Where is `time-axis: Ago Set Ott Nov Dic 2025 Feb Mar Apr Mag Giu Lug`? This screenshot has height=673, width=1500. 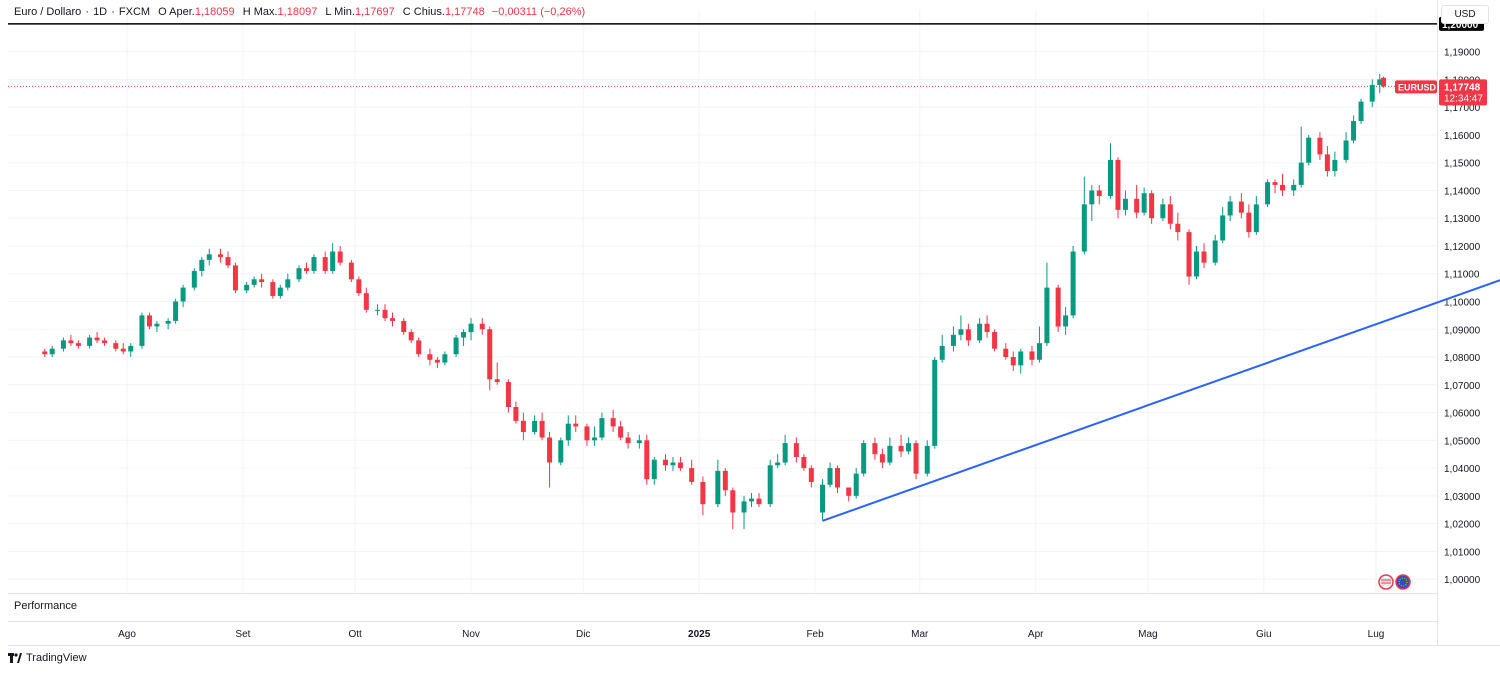 time-axis: Ago Set Ott Nov Dic 2025 Feb Mar Apr Mag Giu Lug is located at coordinates (751, 634).